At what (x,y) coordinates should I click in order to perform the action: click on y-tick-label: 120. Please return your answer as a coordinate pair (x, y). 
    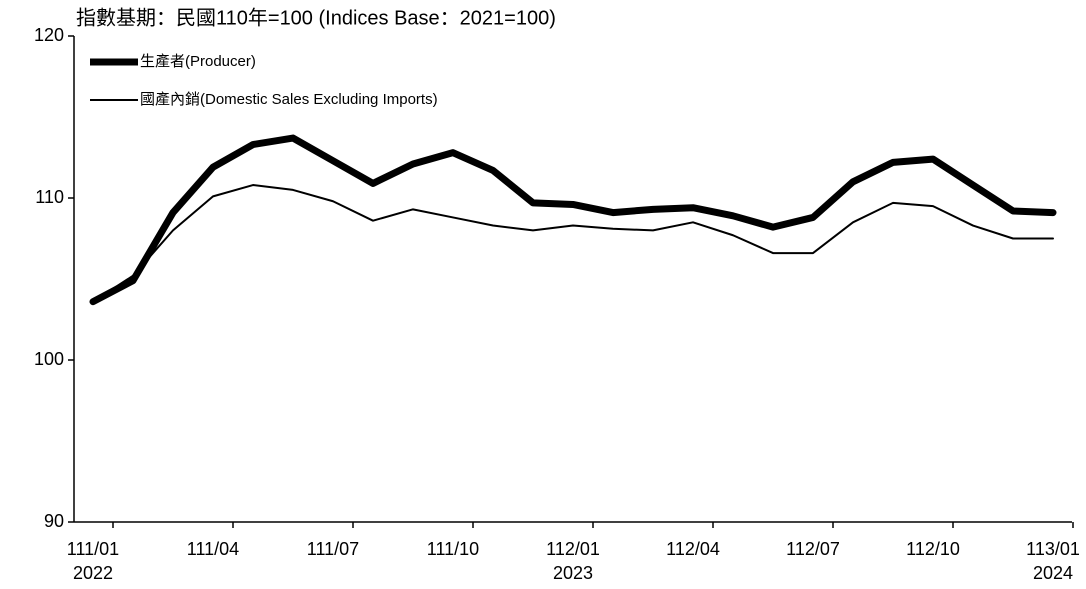
    Looking at the image, I should click on (49, 35).